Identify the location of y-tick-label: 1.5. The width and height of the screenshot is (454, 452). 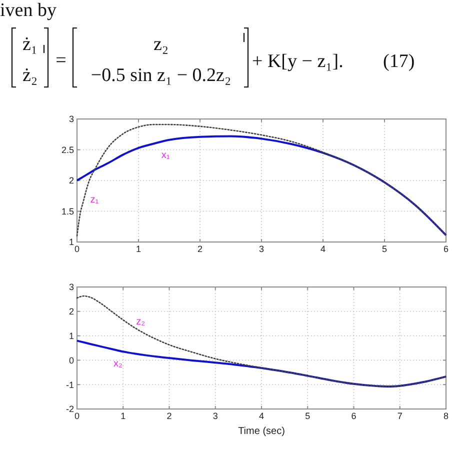
(67, 211).